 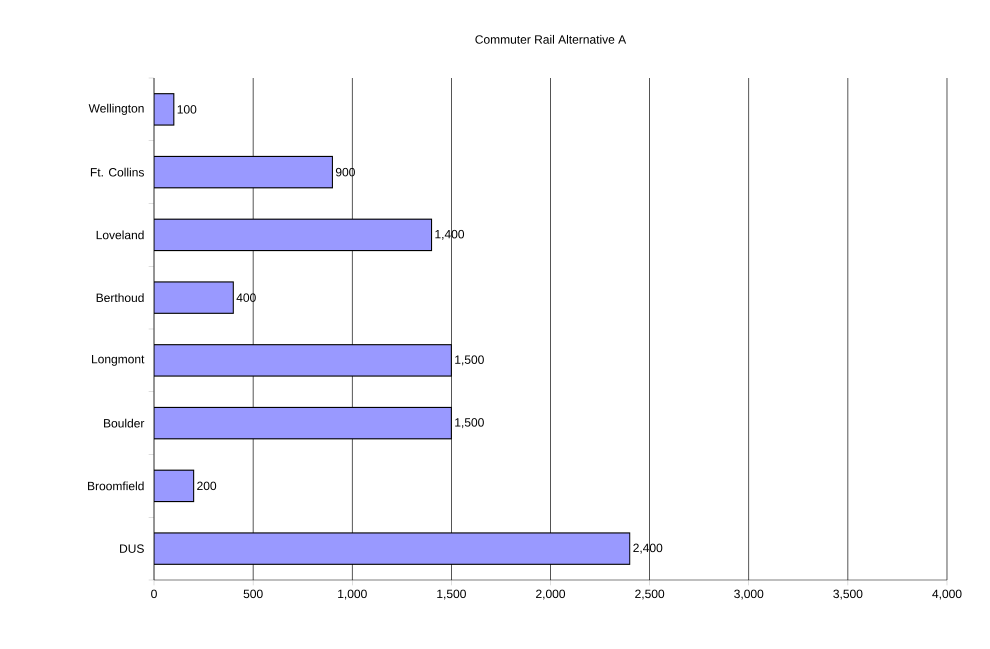 I want to click on x-tick-label: 3,500, so click(x=847, y=595).